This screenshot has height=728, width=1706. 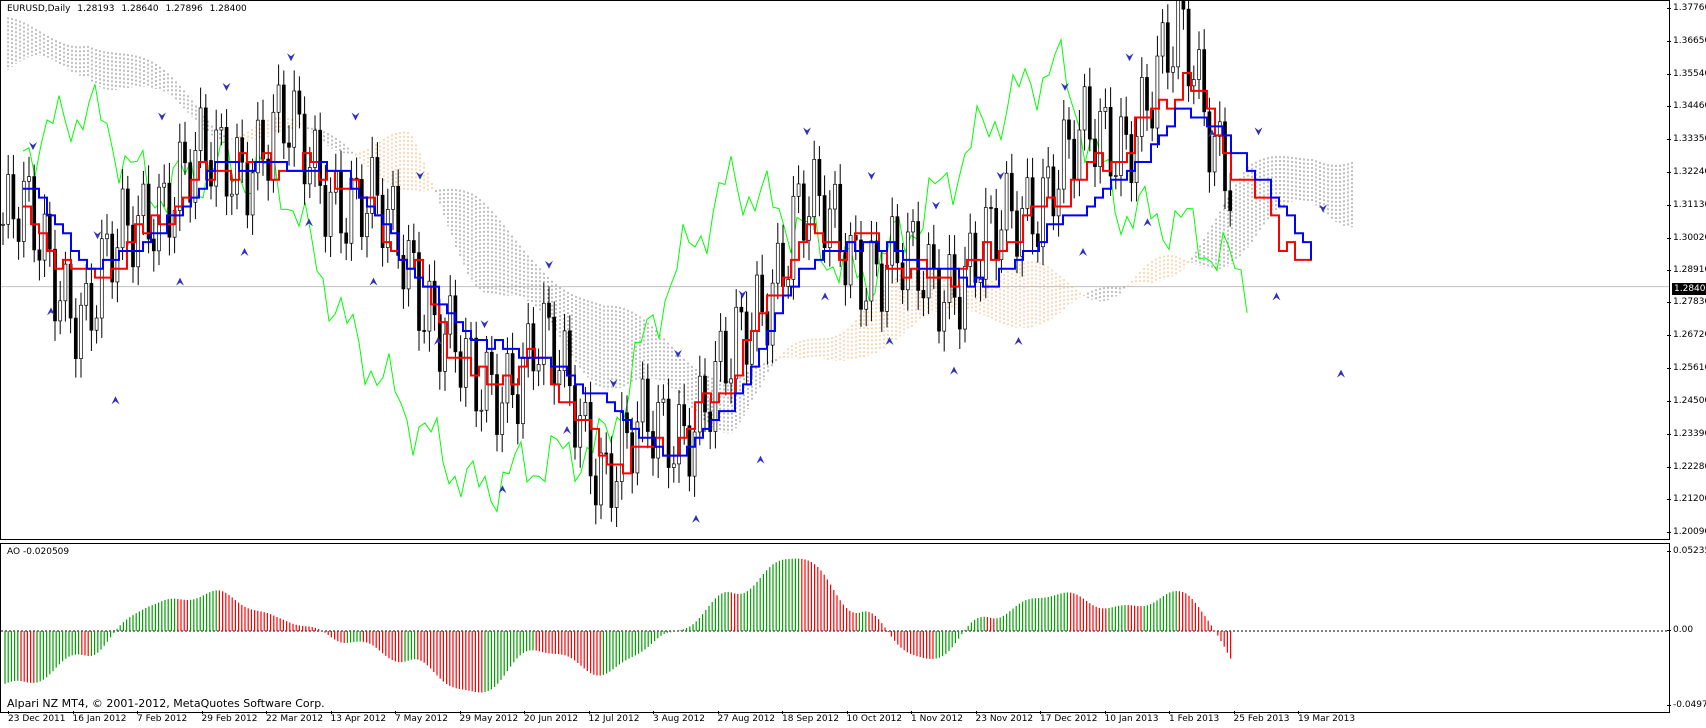 What do you see at coordinates (1261, 717) in the screenshot?
I see `time-axis-label: 25 Feb 2013` at bounding box center [1261, 717].